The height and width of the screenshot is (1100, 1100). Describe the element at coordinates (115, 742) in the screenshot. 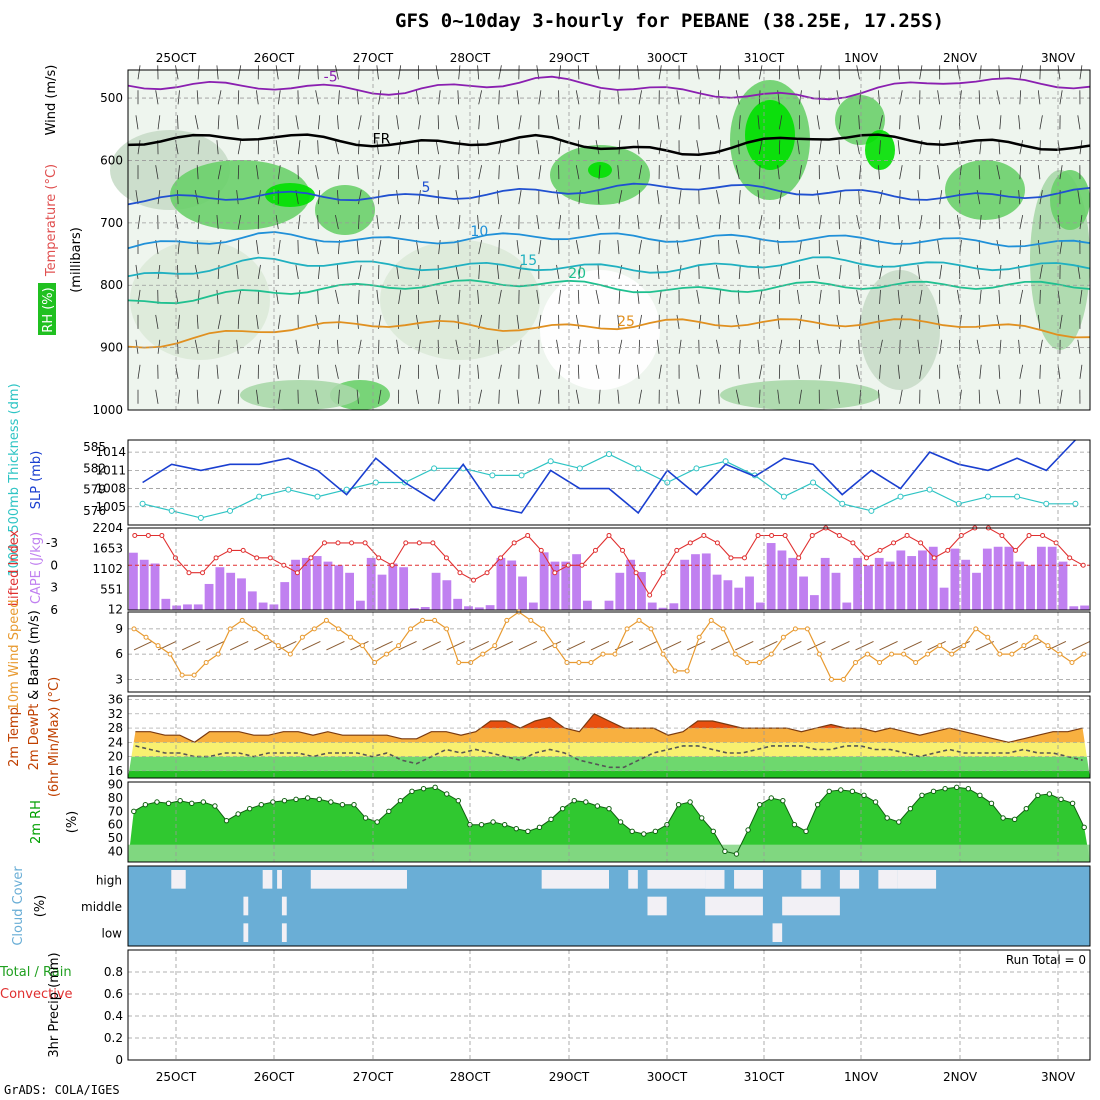

I see `temp-tick: 24` at that location.